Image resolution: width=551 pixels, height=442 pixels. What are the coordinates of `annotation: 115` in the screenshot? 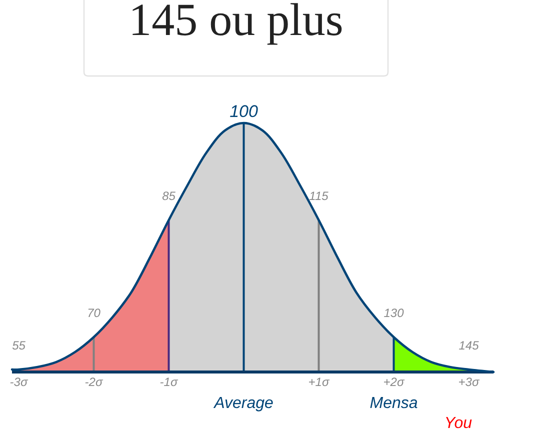 It's located at (319, 196).